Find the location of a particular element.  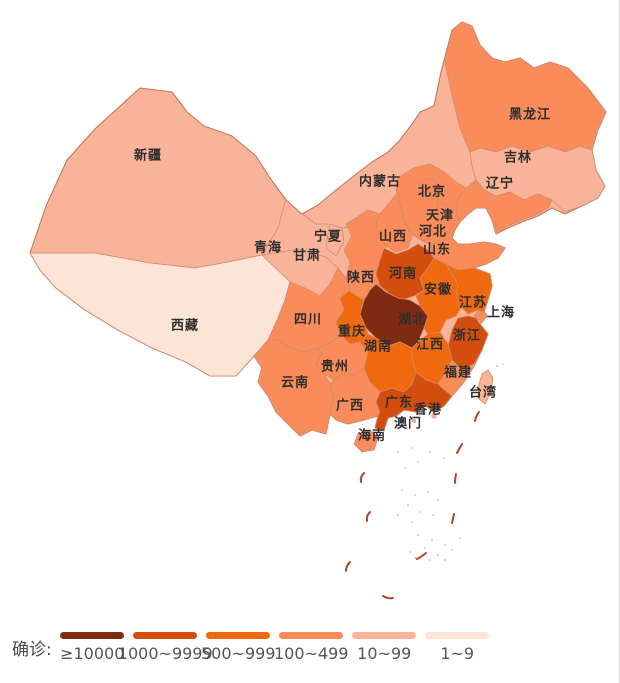

province-shape-aomen is located at coordinates (414, 421).